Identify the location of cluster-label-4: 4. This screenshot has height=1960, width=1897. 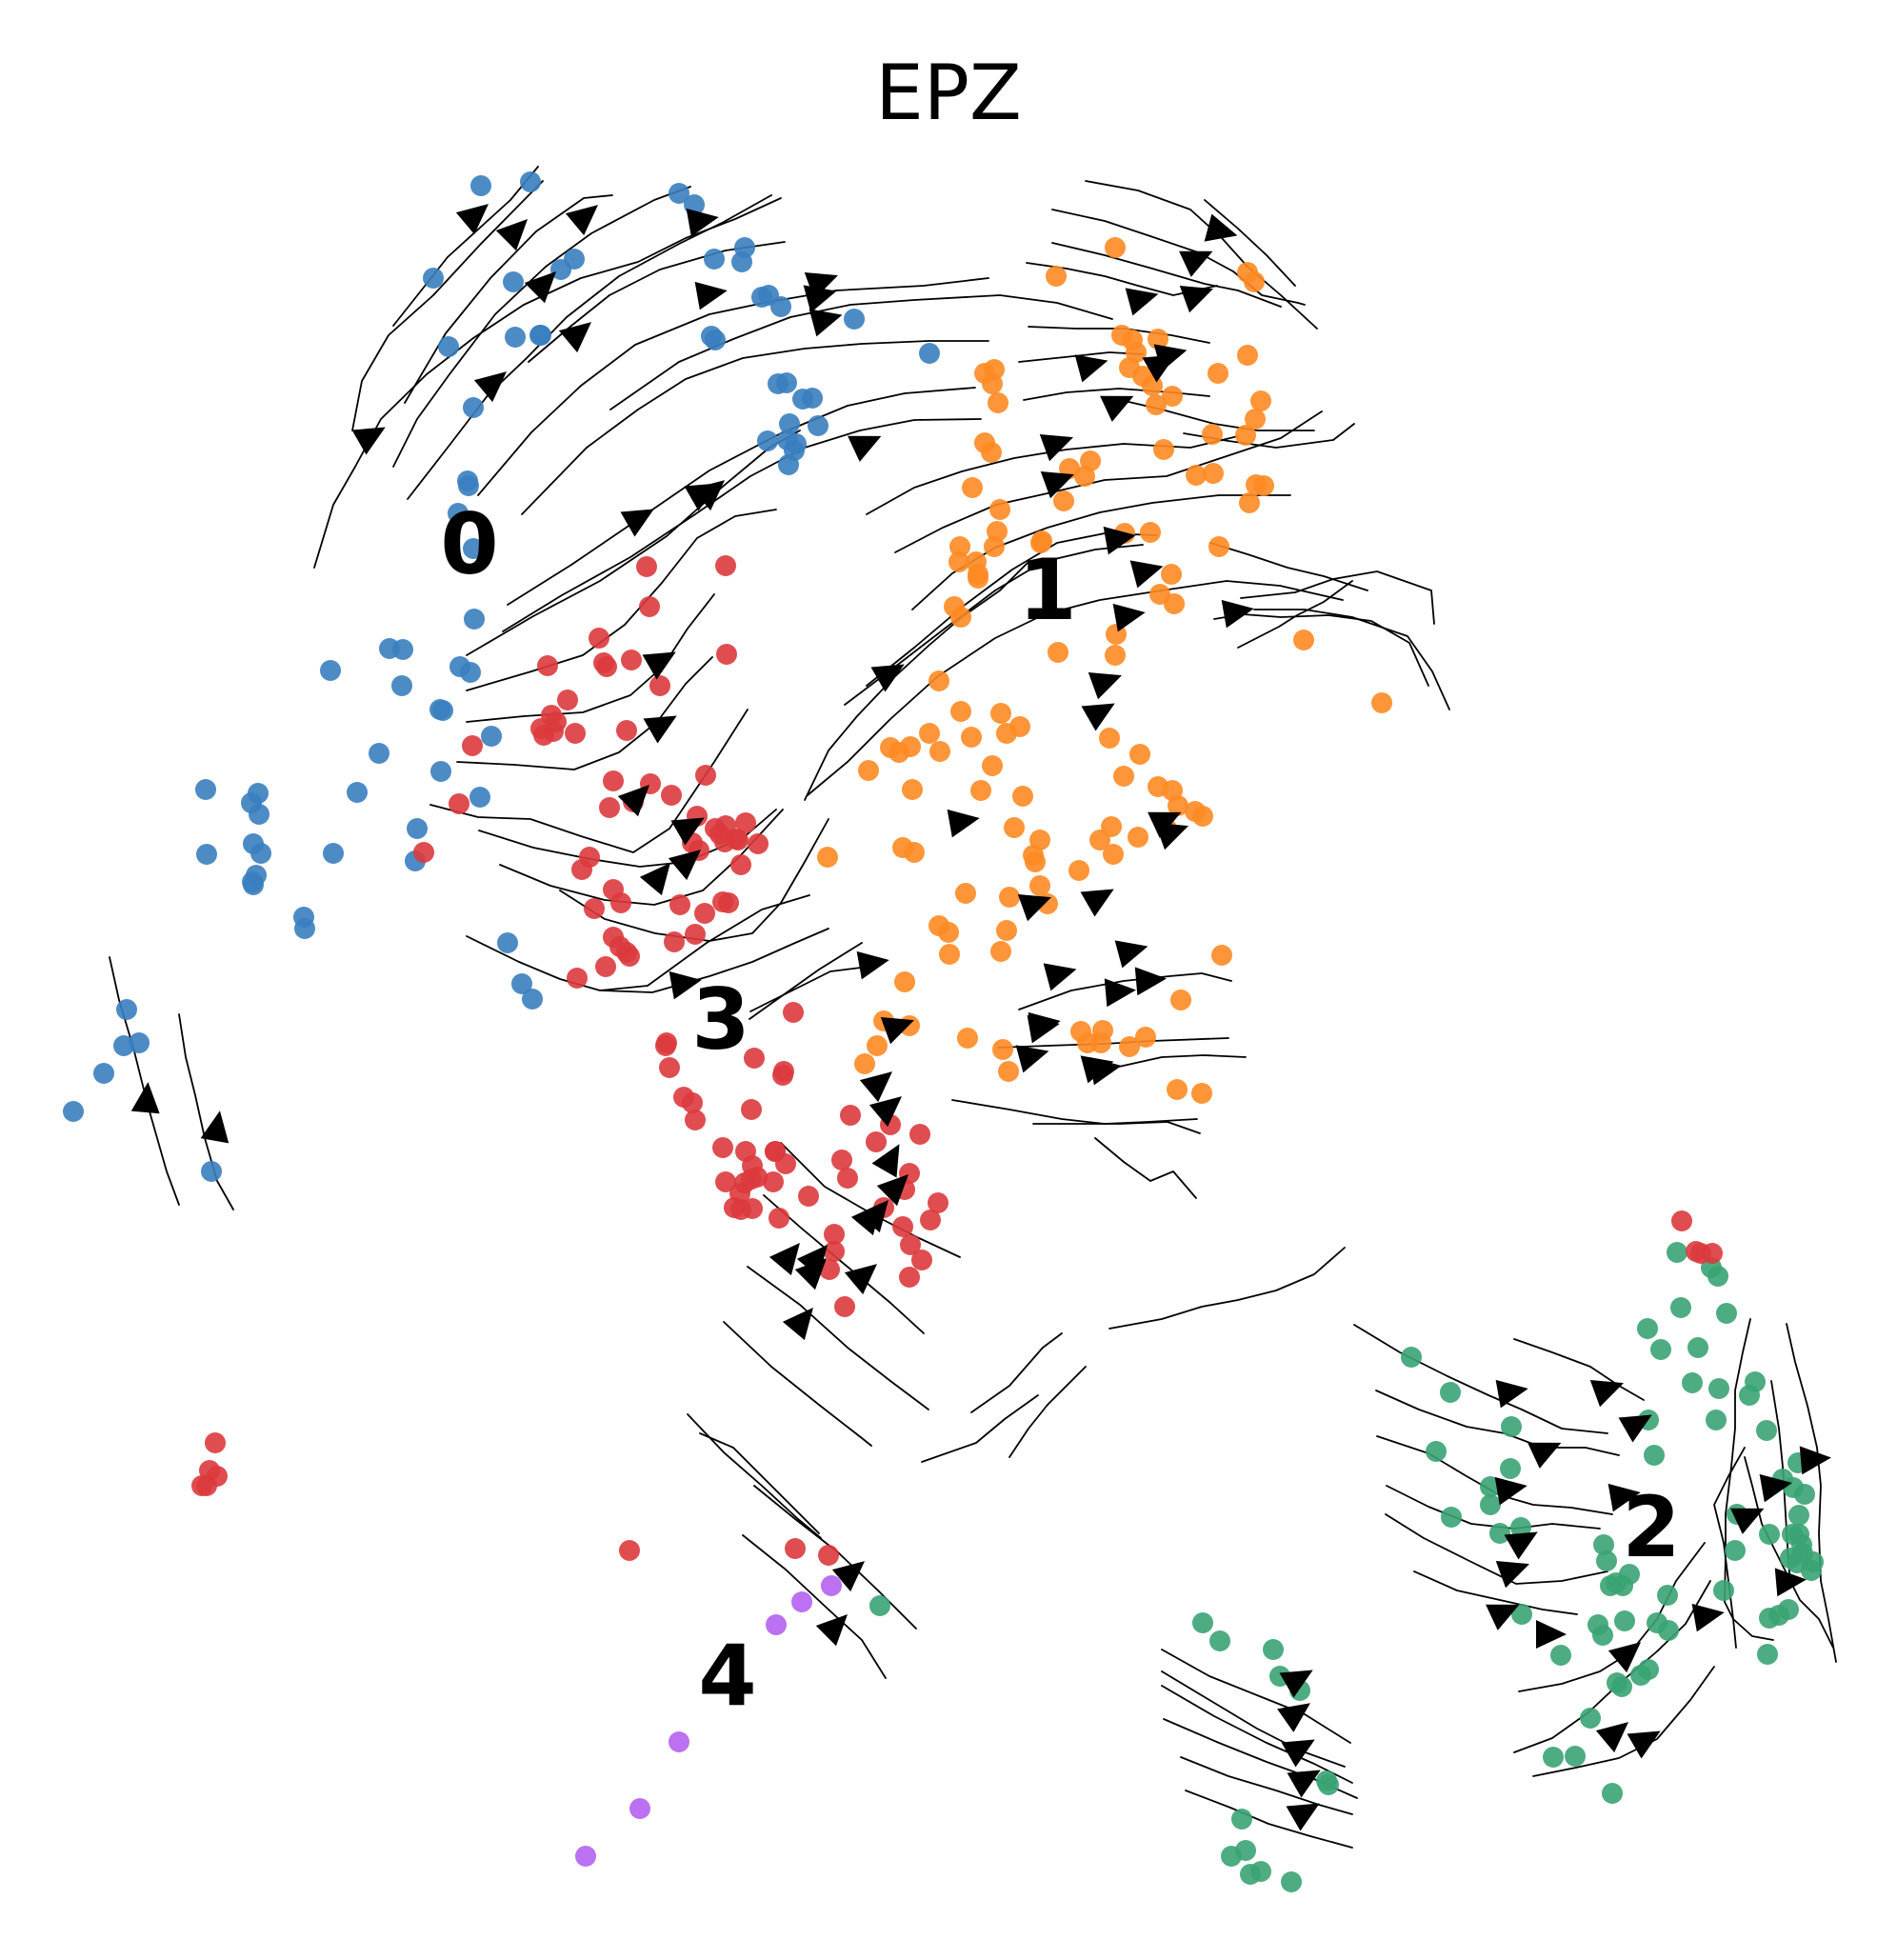
(727, 1676).